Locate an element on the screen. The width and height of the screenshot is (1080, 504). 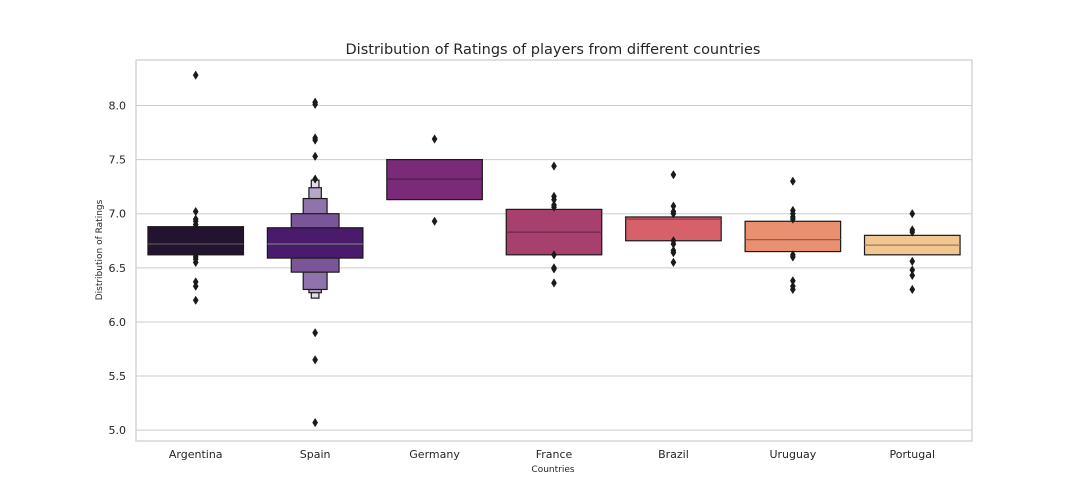
boxen-group-uruguay is located at coordinates (793, 236).